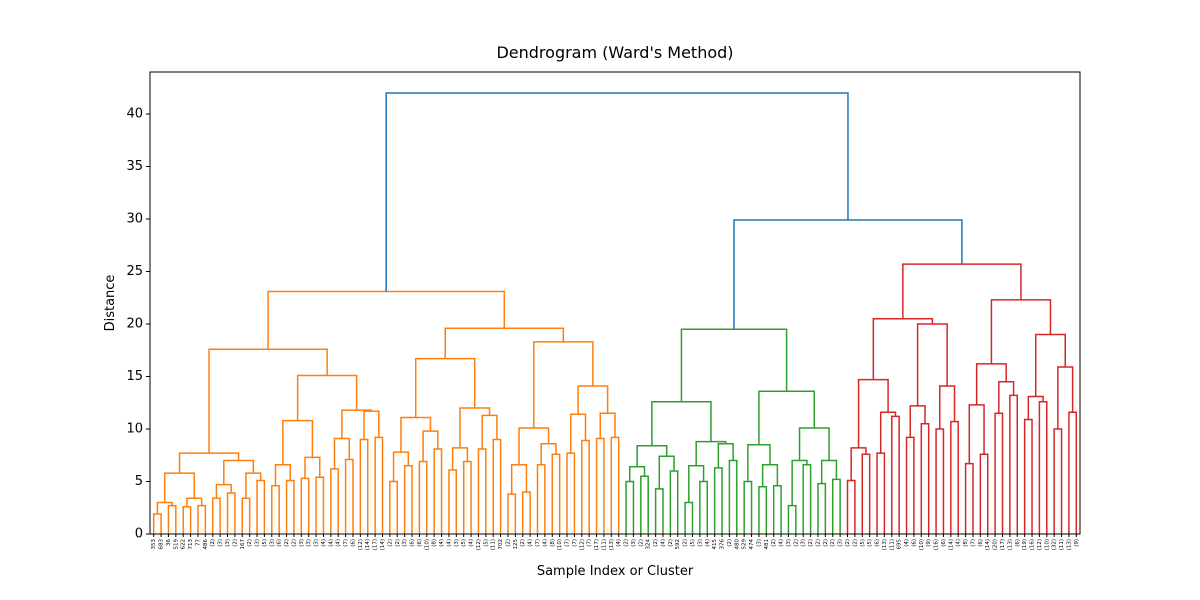 The image size is (1200, 600). I want to click on leaf-label: 713, so click(191, 544).